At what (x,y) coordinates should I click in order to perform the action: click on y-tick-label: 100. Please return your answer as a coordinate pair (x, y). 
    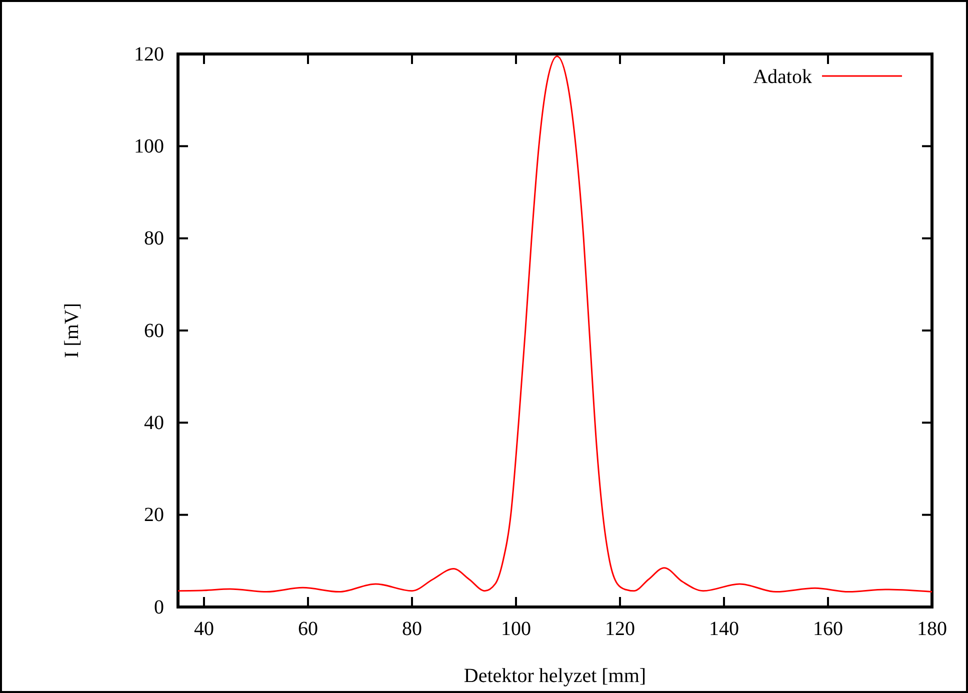
    Looking at the image, I should click on (149, 147).